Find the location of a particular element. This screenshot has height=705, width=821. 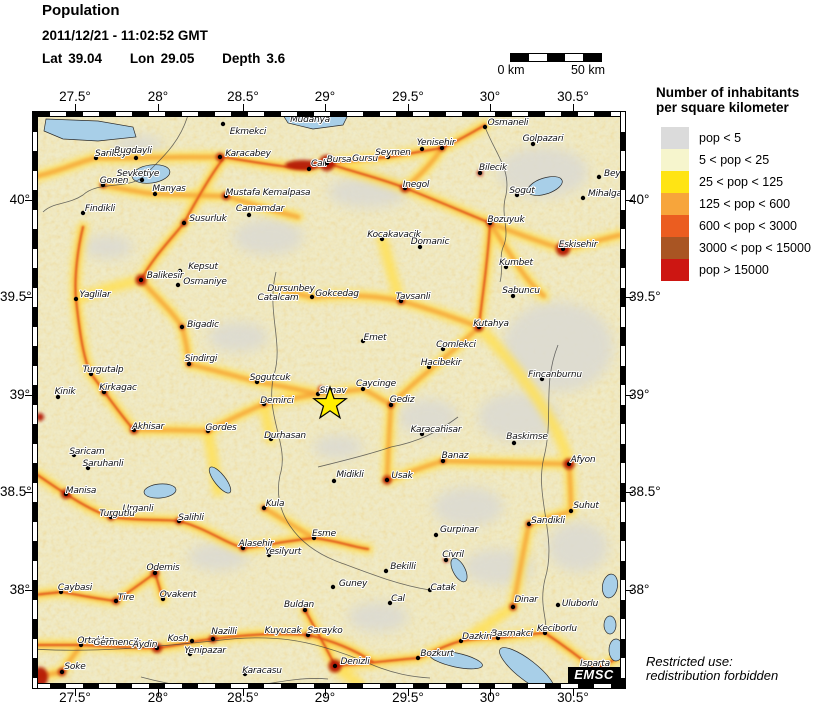

town-label-mudanya: Mudanya is located at coordinates (310, 121).